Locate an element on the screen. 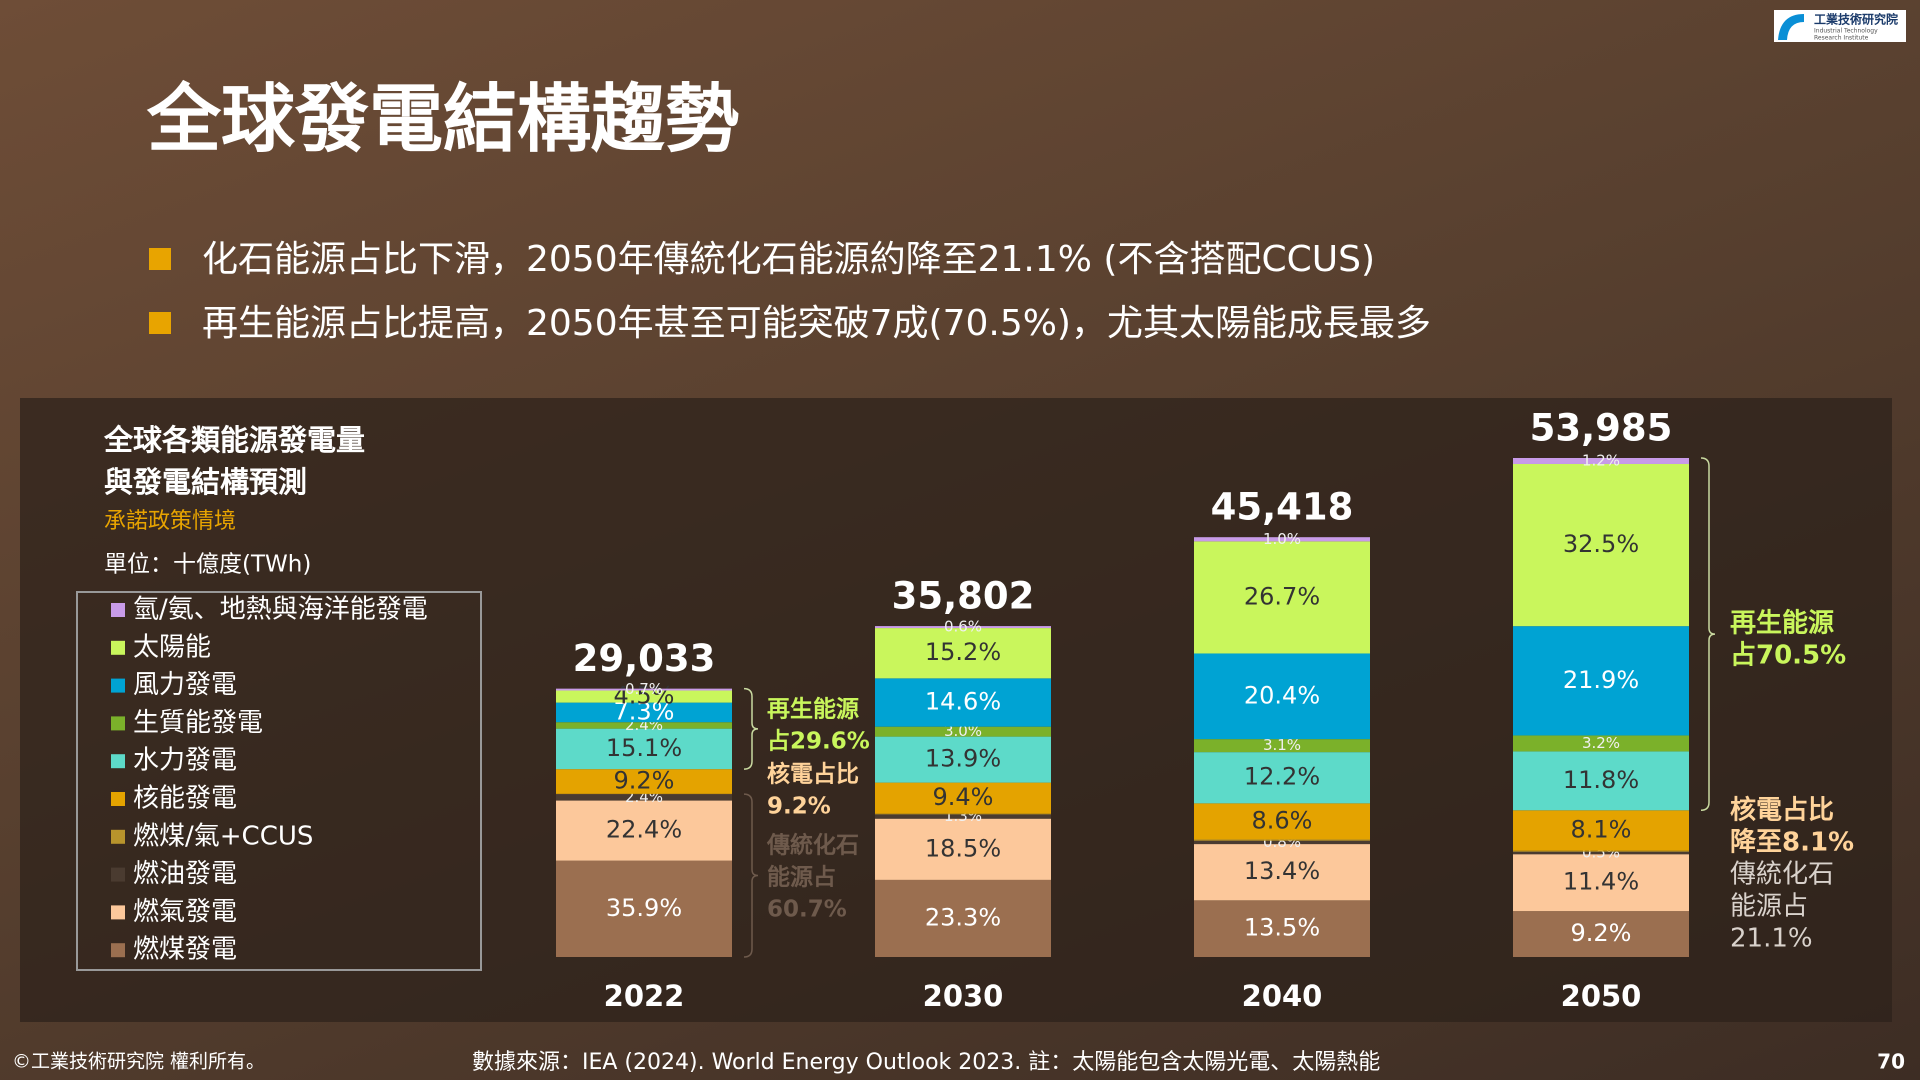 The width and height of the screenshot is (1920, 1080). chart-title: 與發電結構預測 is located at coordinates (205, 482).